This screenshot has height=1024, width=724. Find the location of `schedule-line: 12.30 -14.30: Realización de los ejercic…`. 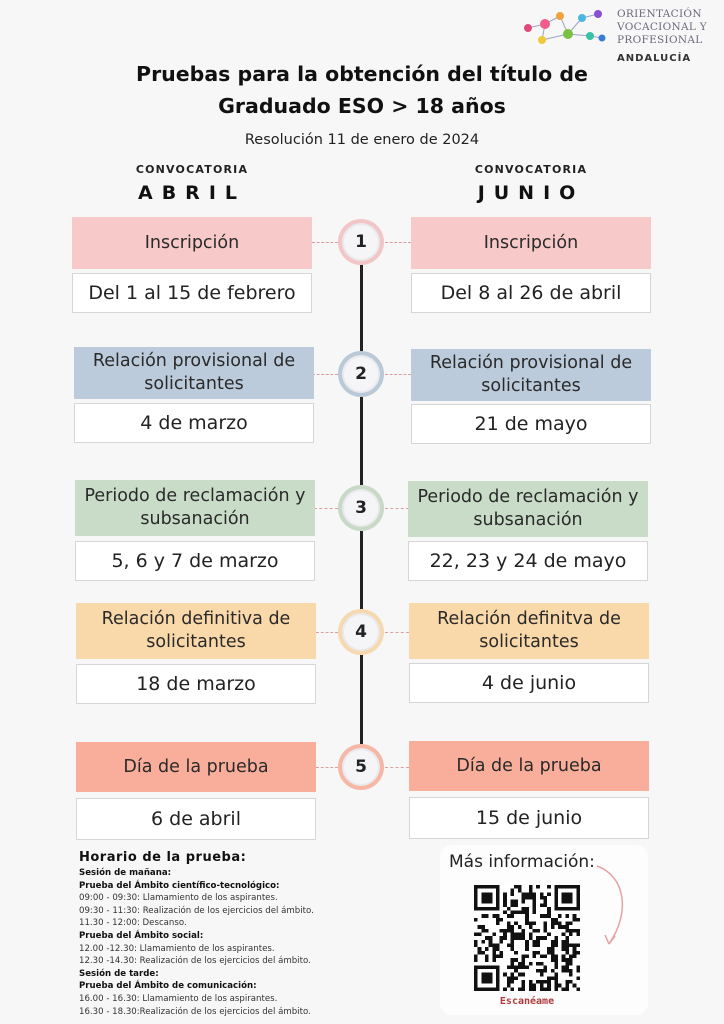

schedule-line: 12.30 -14.30: Realización de los ejercic… is located at coordinates (195, 961).